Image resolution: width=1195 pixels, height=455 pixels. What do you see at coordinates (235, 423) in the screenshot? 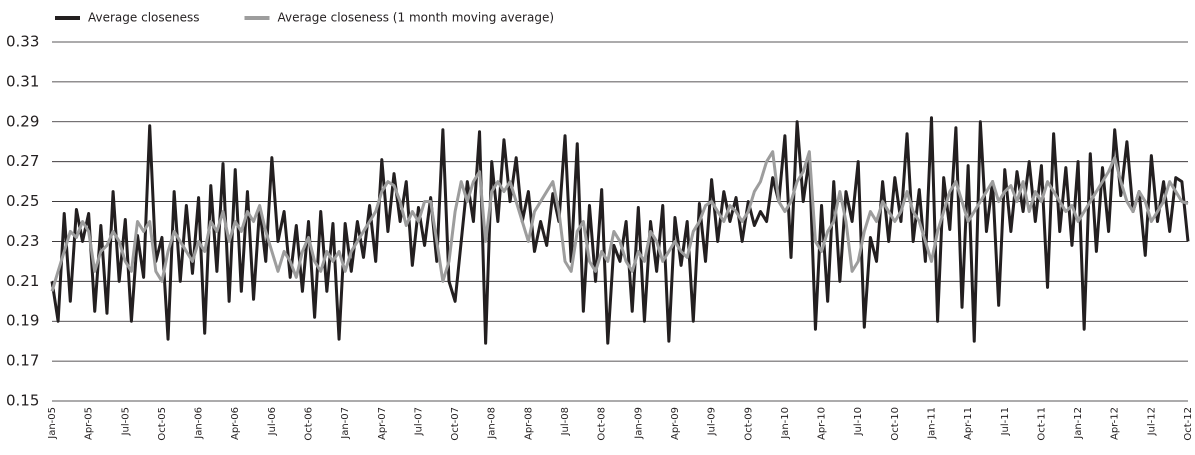
I see `x-tick-label: Apr-06` at bounding box center [235, 423].